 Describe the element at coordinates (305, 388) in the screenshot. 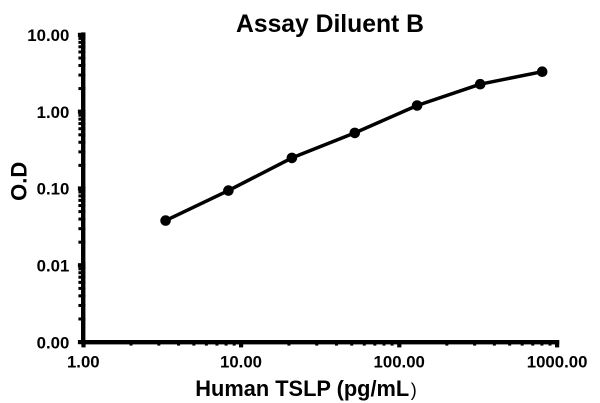

I see `svg-text: Human TSLP (pg/mL)` at that location.